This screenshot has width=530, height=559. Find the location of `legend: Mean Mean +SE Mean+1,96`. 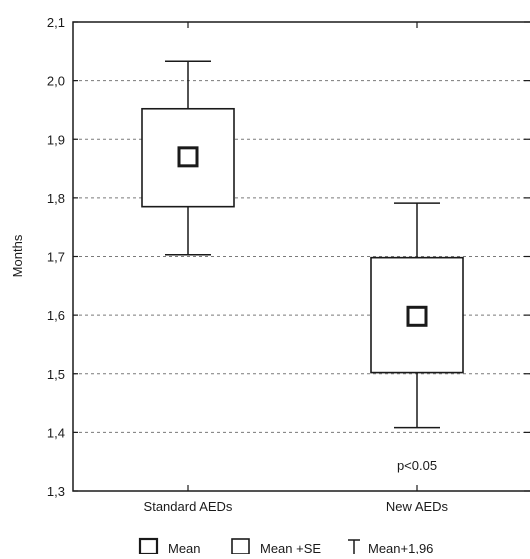

legend: Mean Mean +SE Mean+1,96 is located at coordinates (285, 546).